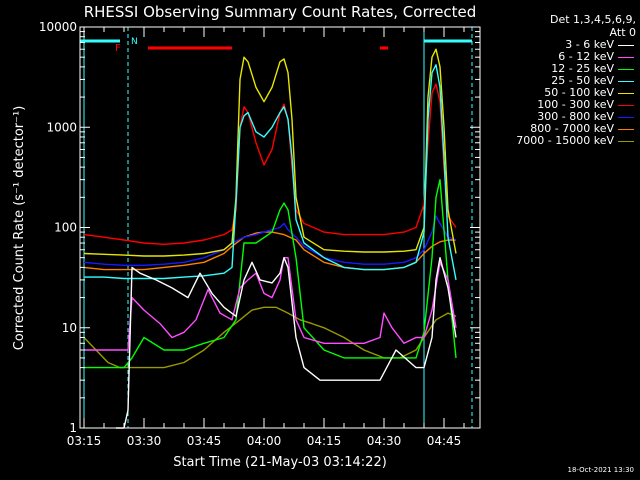  I want to click on flag-f-label: F, so click(118, 48).